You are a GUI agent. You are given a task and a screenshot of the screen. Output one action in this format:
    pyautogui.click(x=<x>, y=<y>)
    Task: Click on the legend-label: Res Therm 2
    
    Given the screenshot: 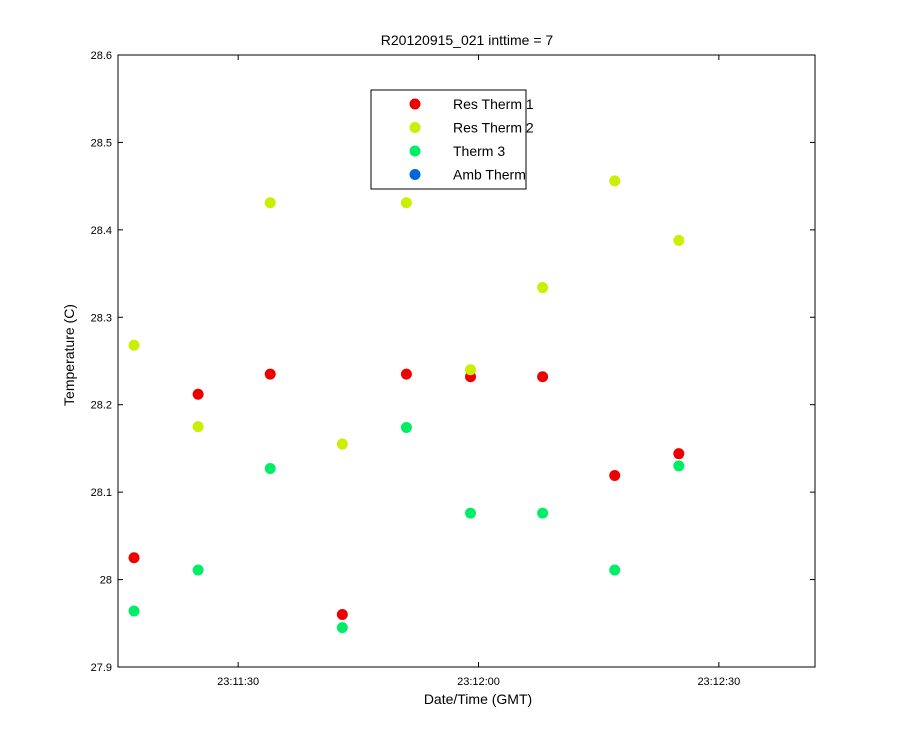 What is the action you would take?
    pyautogui.click(x=493, y=128)
    